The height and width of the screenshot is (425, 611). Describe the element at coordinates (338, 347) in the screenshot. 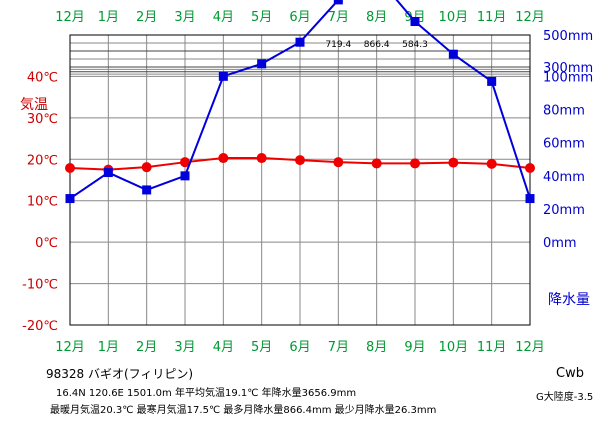

I see `month-label-bottom: 7月` at that location.